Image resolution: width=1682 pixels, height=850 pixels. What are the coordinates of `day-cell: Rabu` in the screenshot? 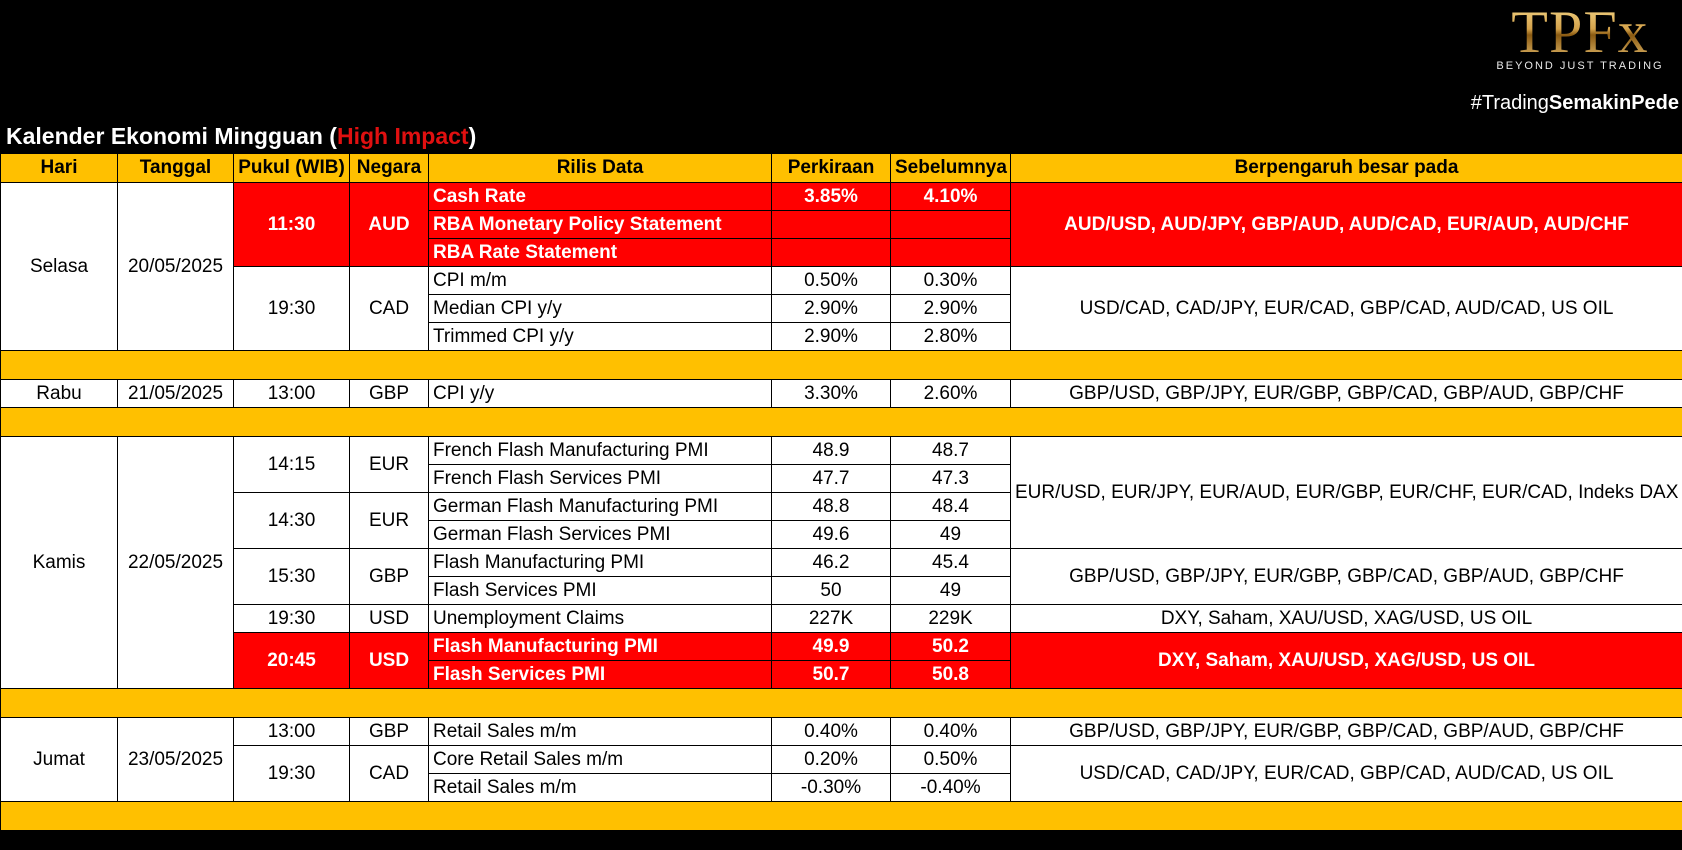 It's located at (59, 393).